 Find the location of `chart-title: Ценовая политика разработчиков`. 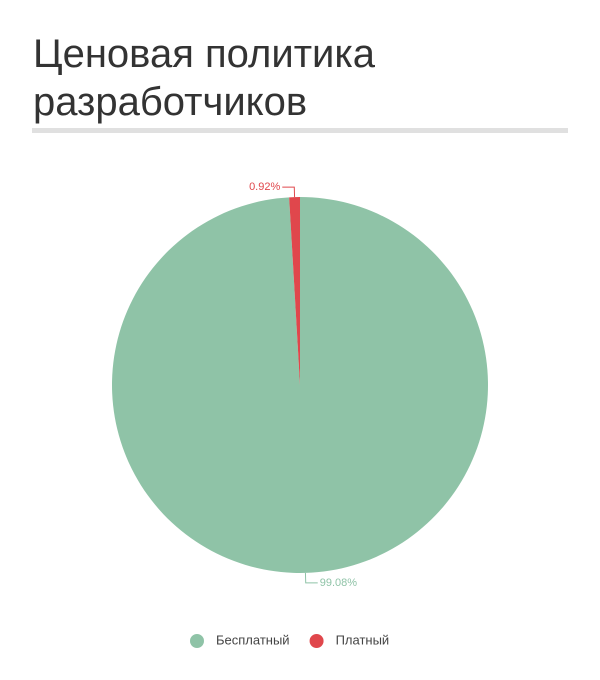

chart-title: Ценовая политика разработчиков is located at coordinates (204, 78).